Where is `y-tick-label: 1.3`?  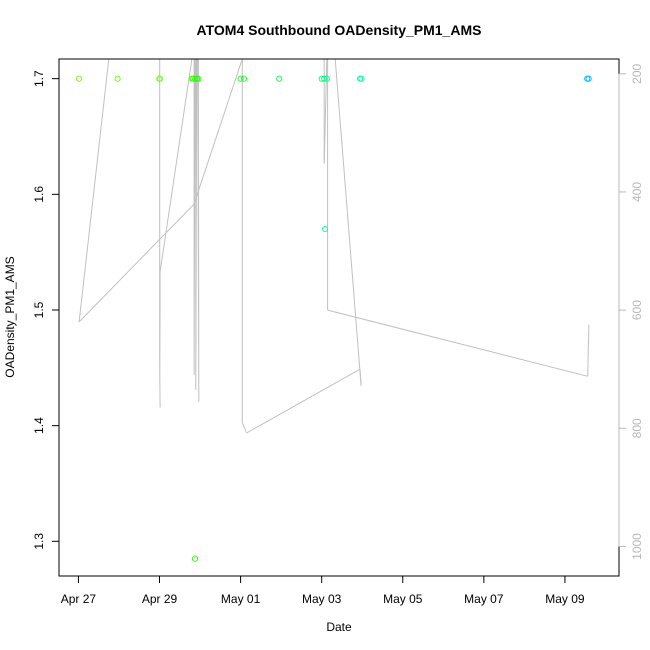 y-tick-label: 1.3 is located at coordinates (39, 541).